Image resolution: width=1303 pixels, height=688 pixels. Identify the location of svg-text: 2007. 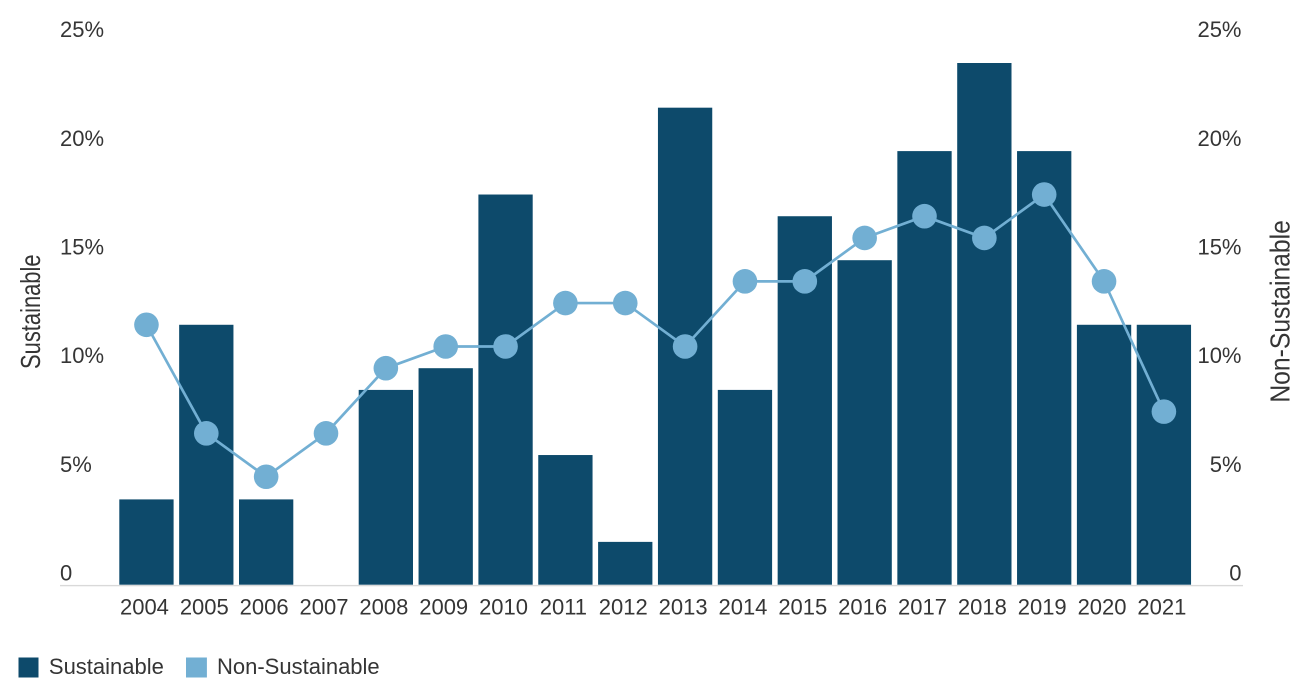
(324, 607).